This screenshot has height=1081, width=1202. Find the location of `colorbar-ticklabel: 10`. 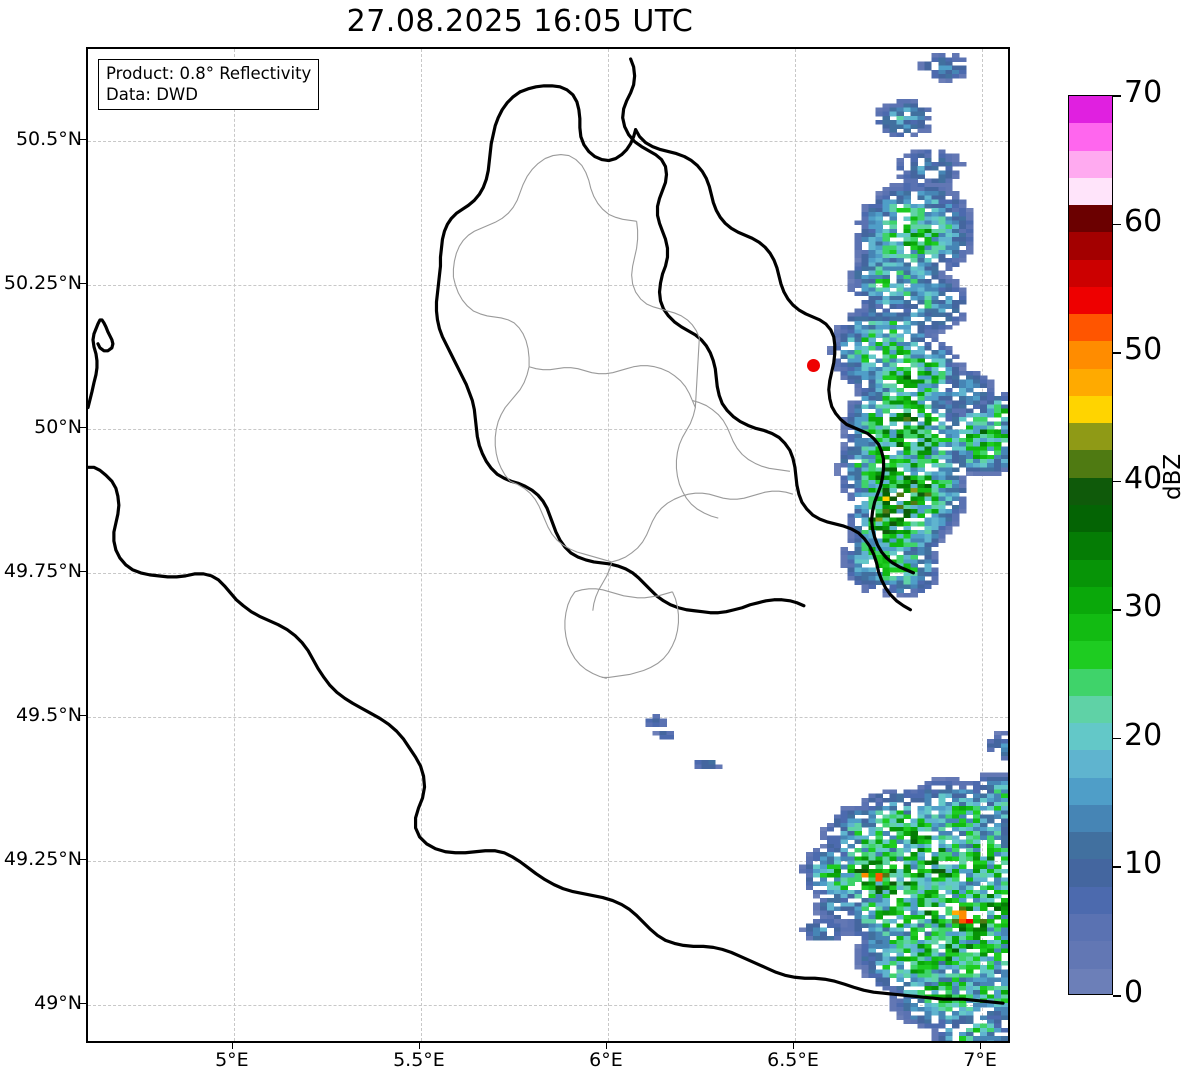

colorbar-ticklabel: 10 is located at coordinates (1143, 864).